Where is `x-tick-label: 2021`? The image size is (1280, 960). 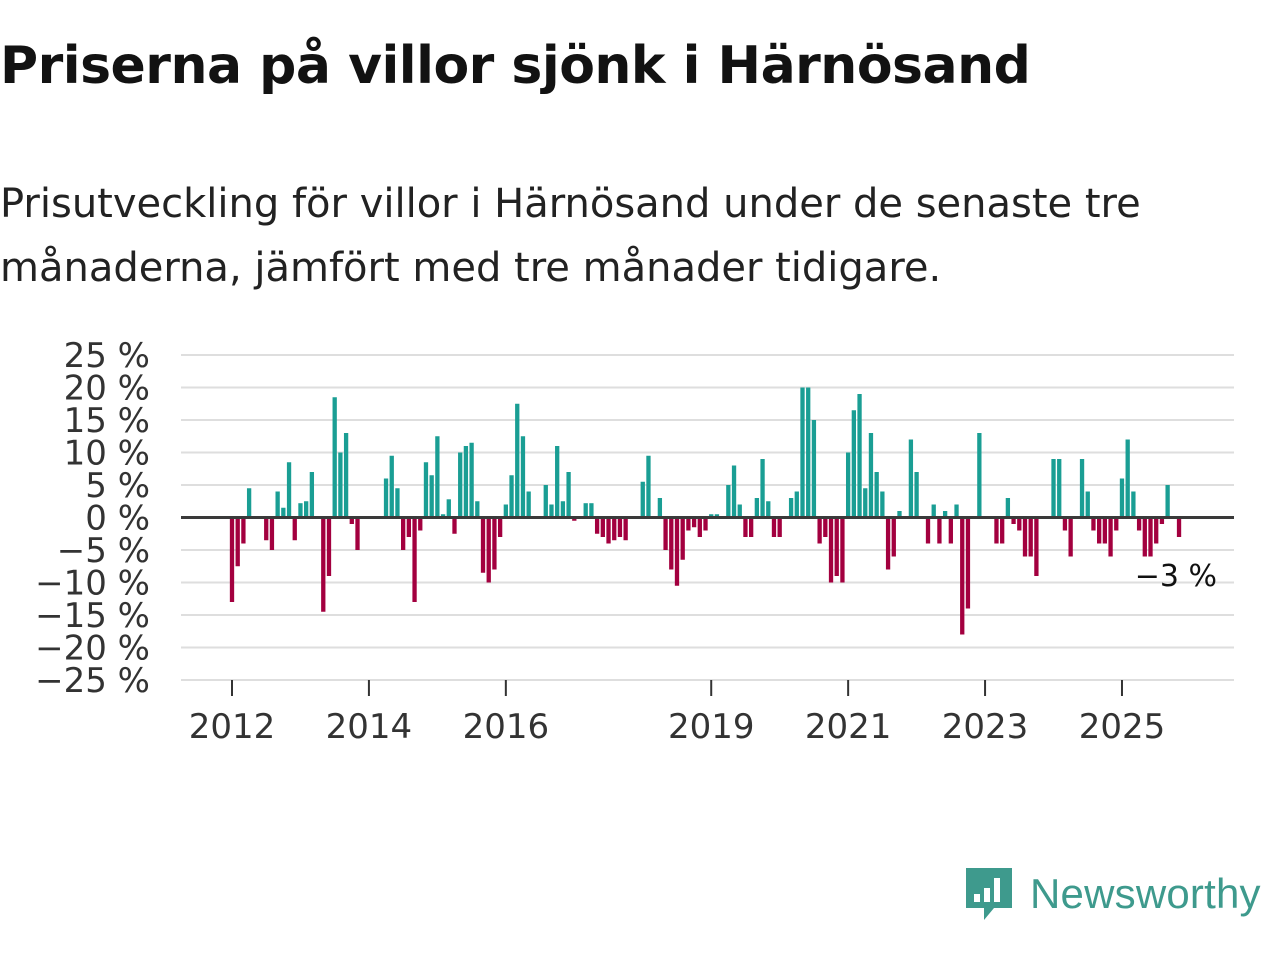
x-tick-label: 2021 is located at coordinates (848, 727).